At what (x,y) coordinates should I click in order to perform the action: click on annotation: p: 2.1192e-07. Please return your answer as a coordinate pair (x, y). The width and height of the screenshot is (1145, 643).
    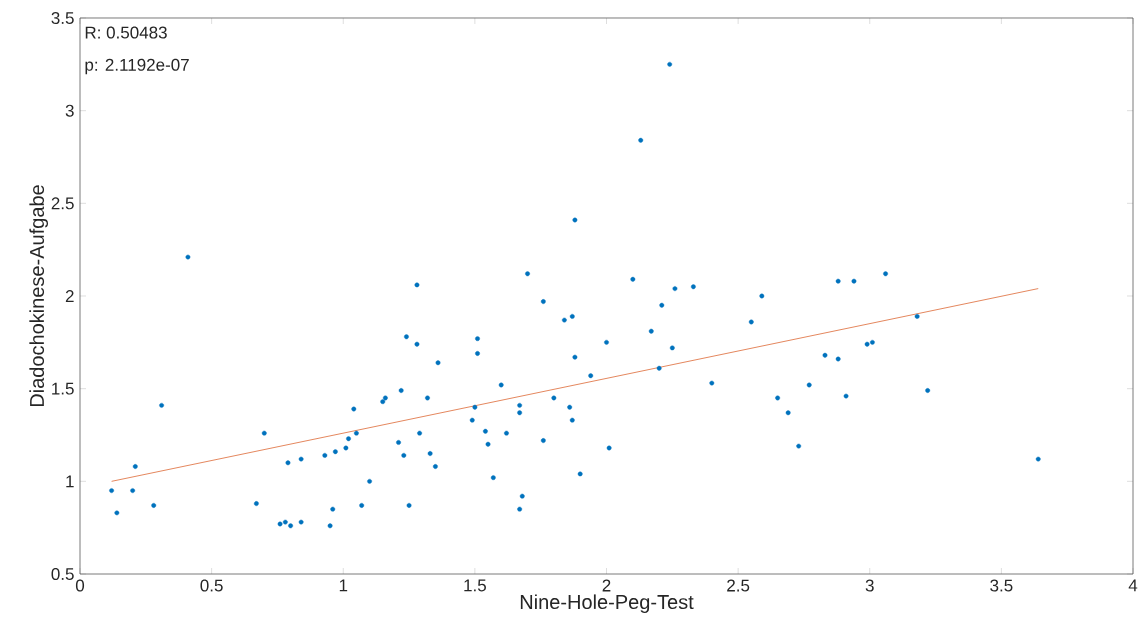
    Looking at the image, I should click on (137, 66).